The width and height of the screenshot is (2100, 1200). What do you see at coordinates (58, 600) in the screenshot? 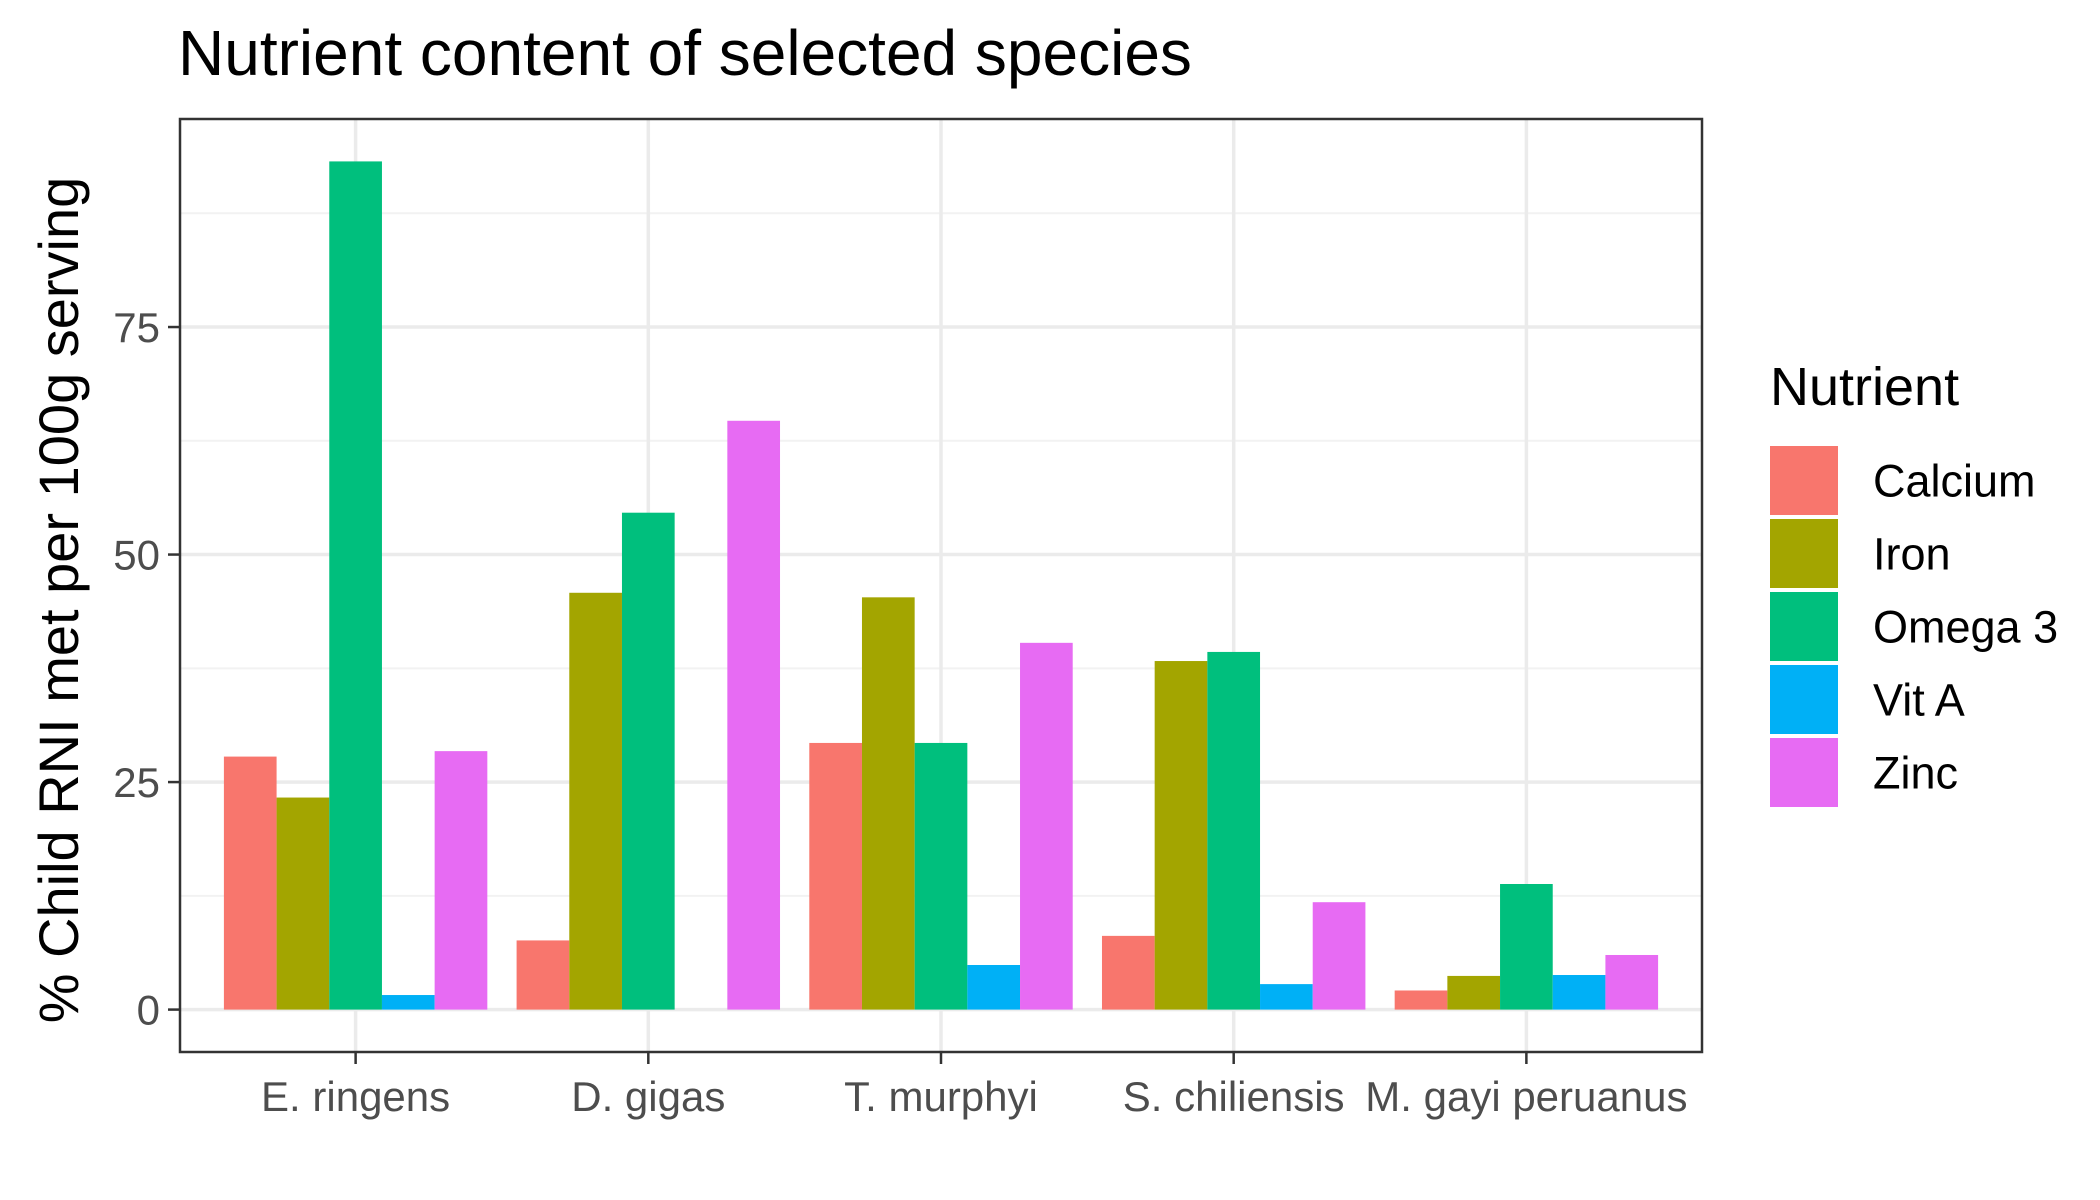
I see `y-axis-label: % Child RNI met per 100g serving` at bounding box center [58, 600].